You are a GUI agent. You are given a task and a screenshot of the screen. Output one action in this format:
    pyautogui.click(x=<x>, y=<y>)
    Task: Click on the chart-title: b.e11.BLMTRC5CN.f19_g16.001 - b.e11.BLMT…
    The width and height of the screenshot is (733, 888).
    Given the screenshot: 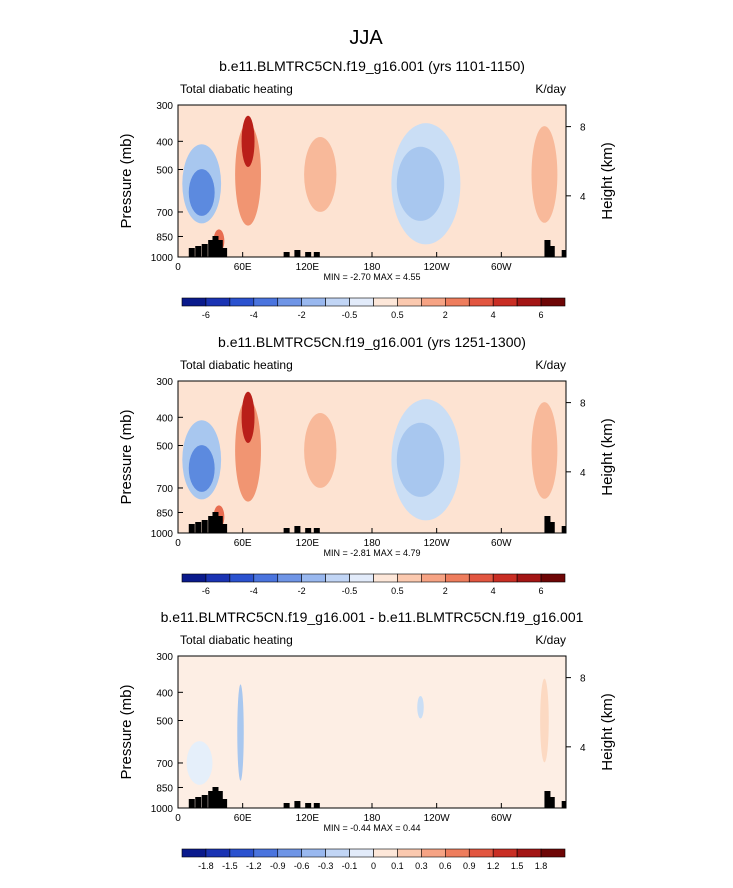 What is the action you would take?
    pyautogui.click(x=372, y=617)
    